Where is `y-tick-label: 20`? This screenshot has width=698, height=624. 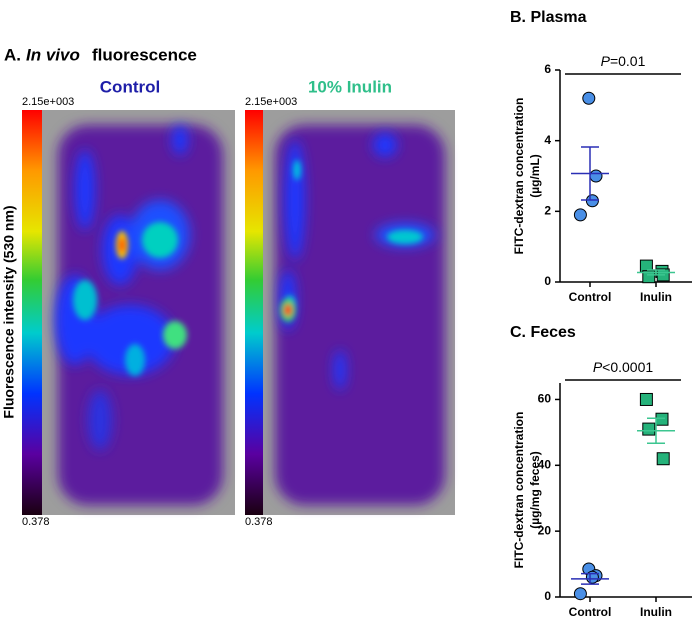 y-tick-label: 20 is located at coordinates (545, 530).